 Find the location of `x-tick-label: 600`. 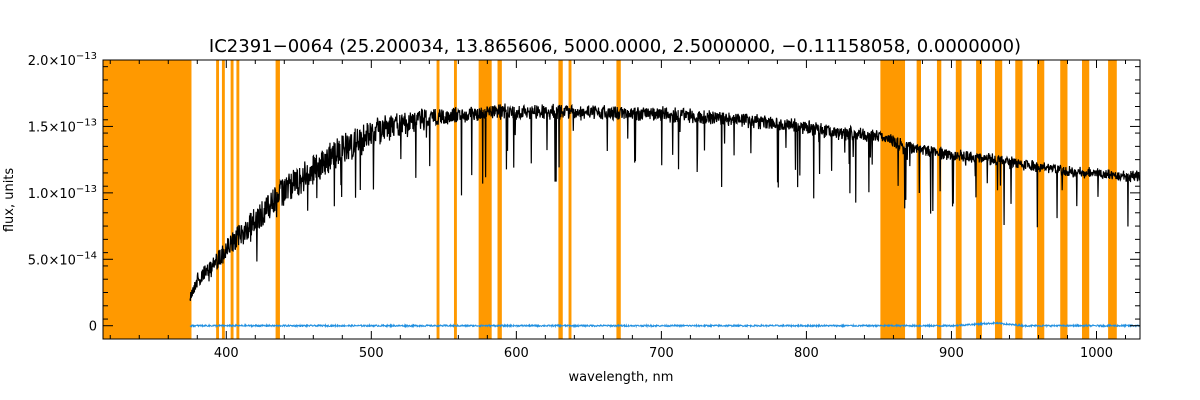

x-tick-label: 600 is located at coordinates (516, 353).